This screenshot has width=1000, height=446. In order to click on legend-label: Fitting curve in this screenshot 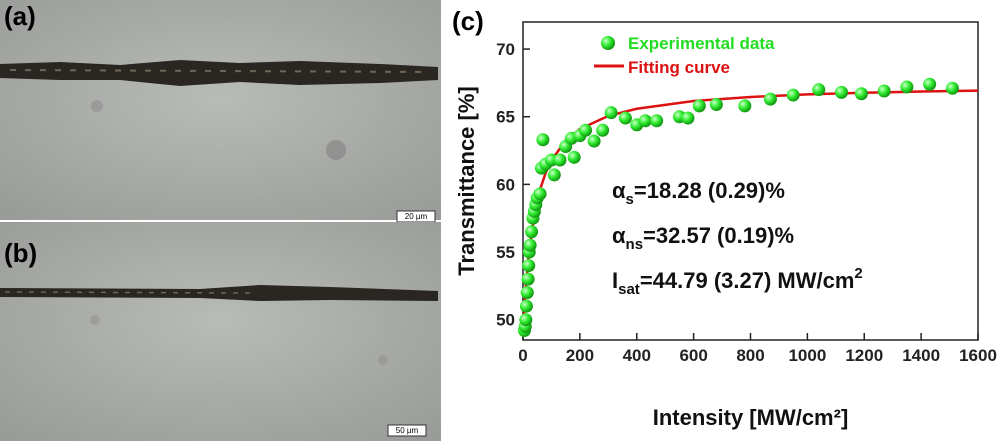, I will do `click(679, 67)`.